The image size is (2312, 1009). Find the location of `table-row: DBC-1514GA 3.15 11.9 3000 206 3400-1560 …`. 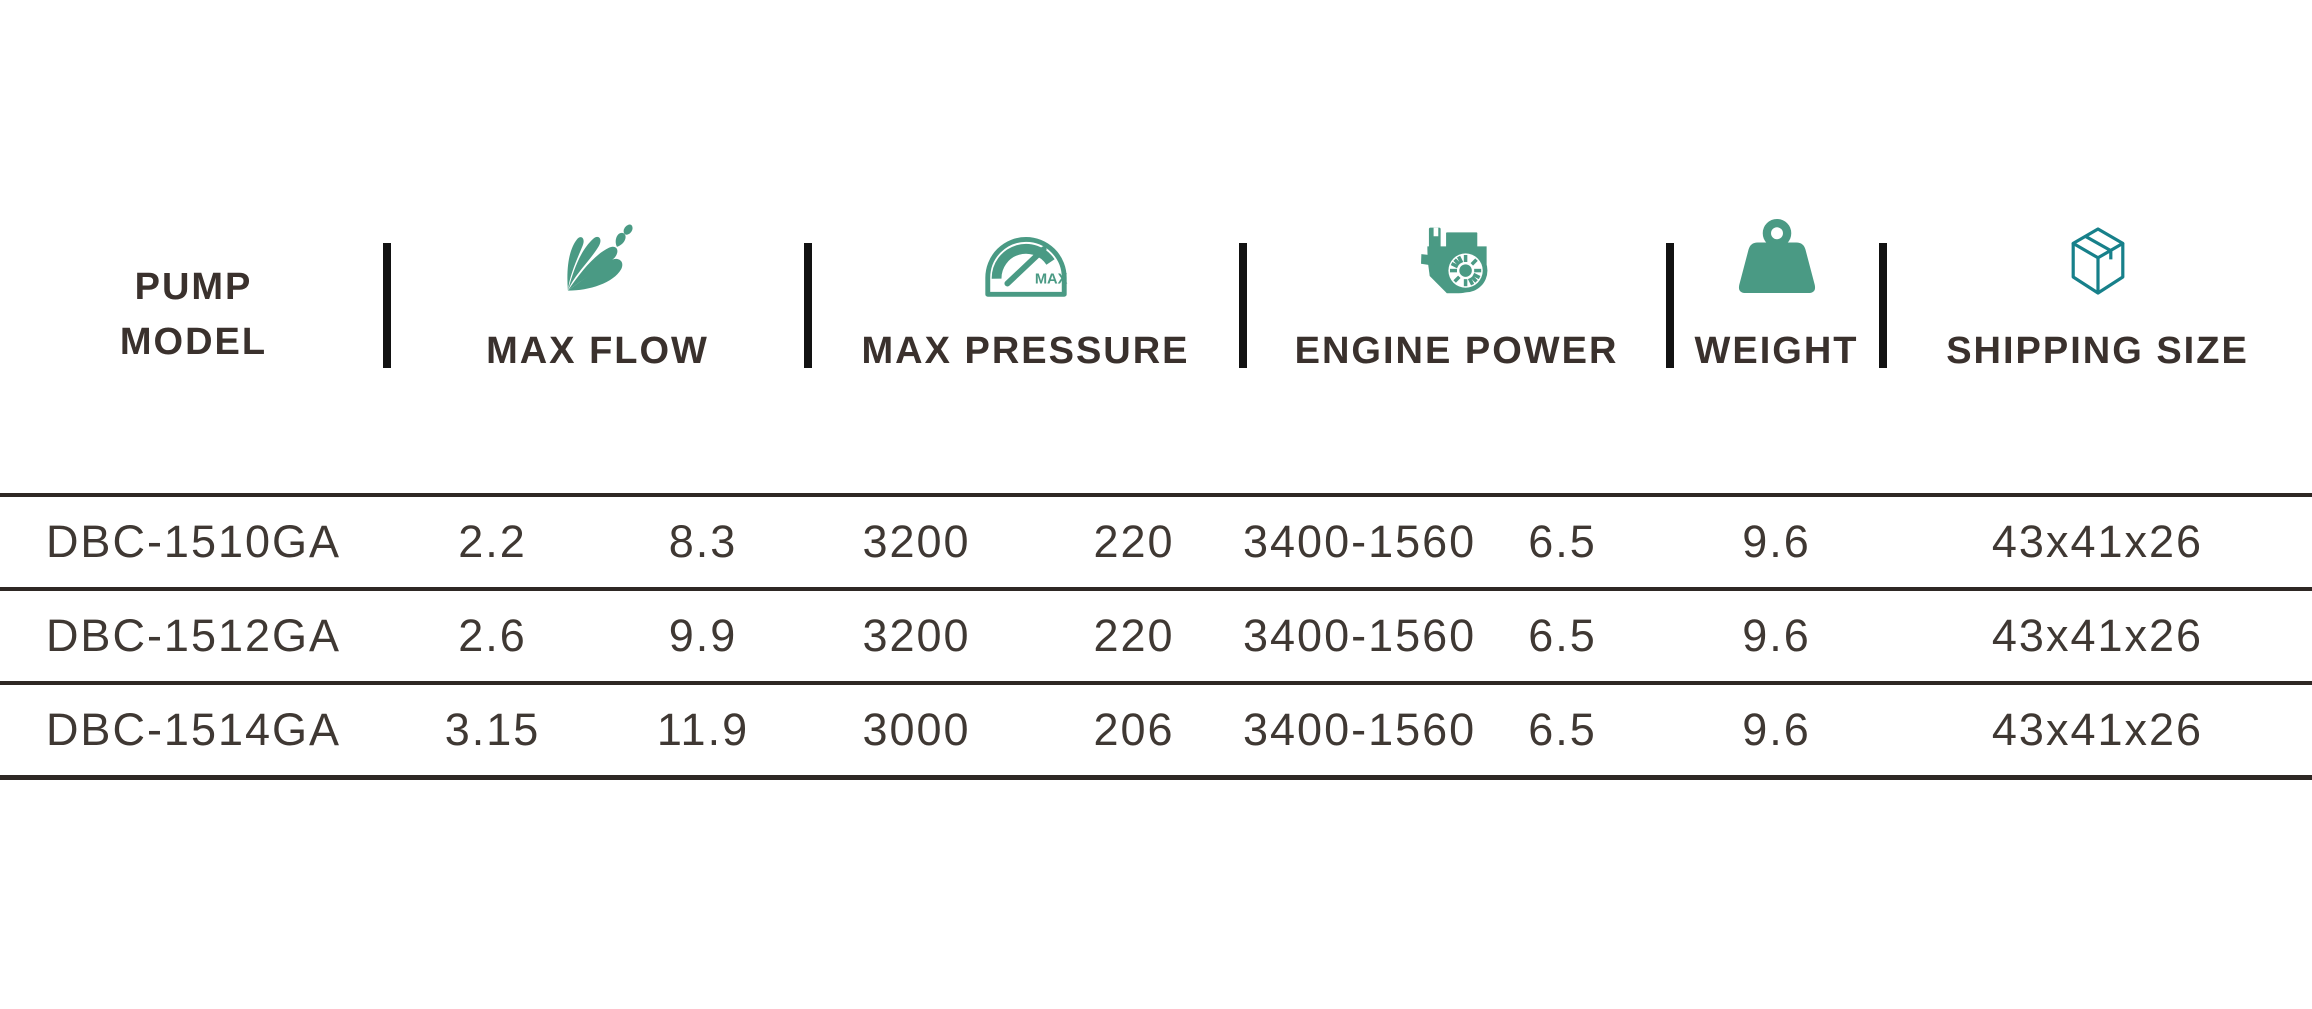

table-row: DBC-1514GA 3.15 11.9 3000 206 3400-1560 … is located at coordinates (1156, 728).